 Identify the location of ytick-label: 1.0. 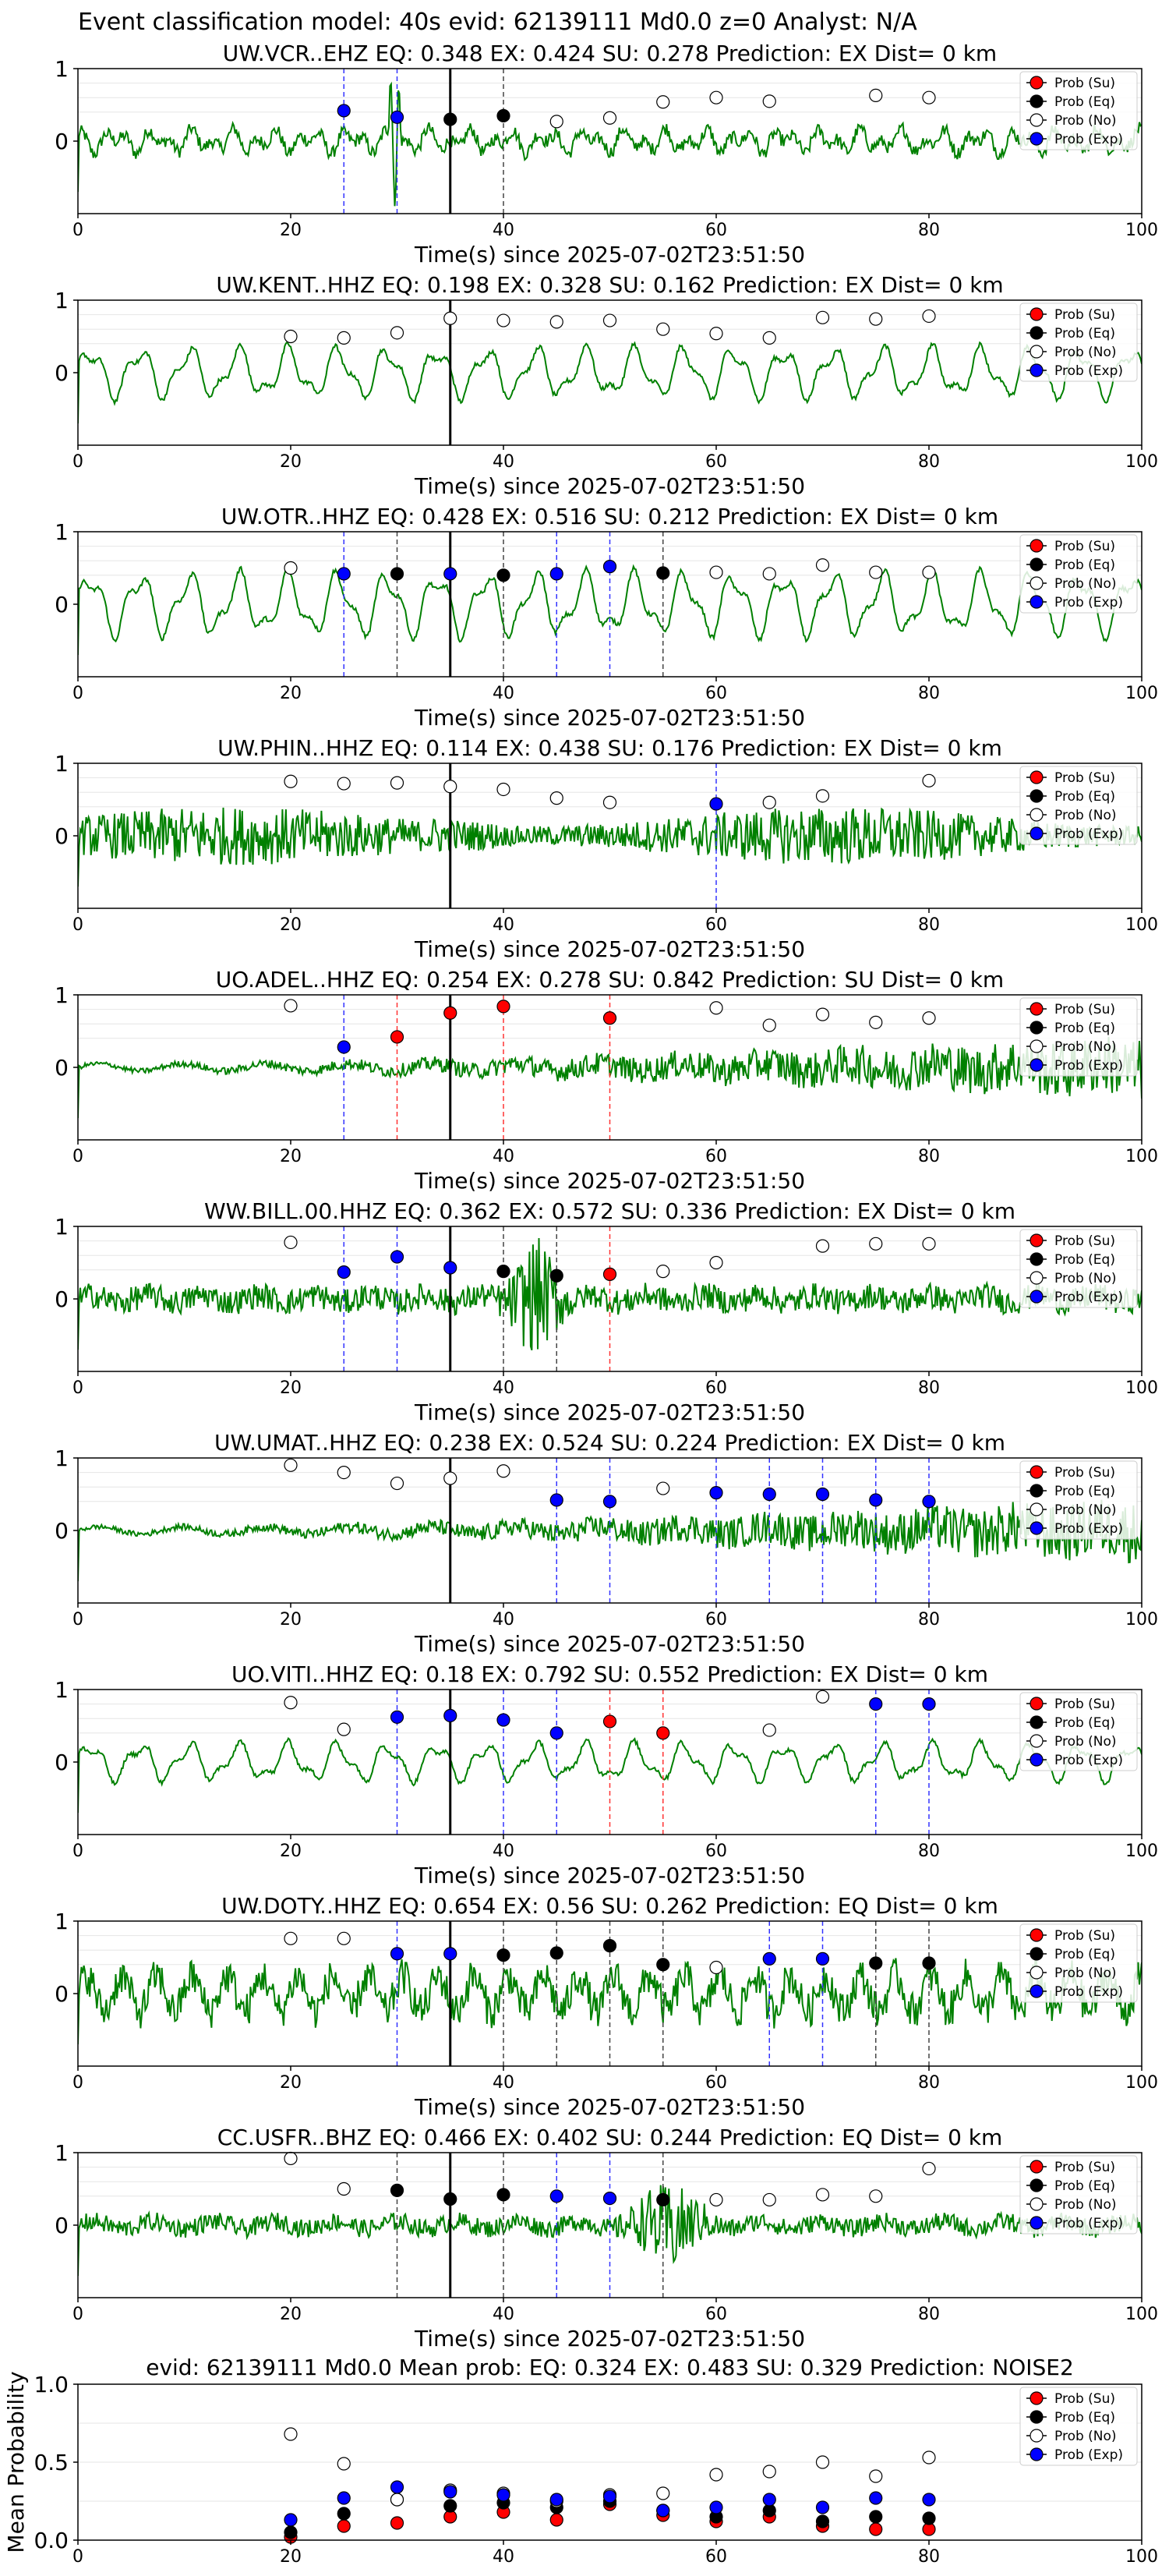
(51, 2384).